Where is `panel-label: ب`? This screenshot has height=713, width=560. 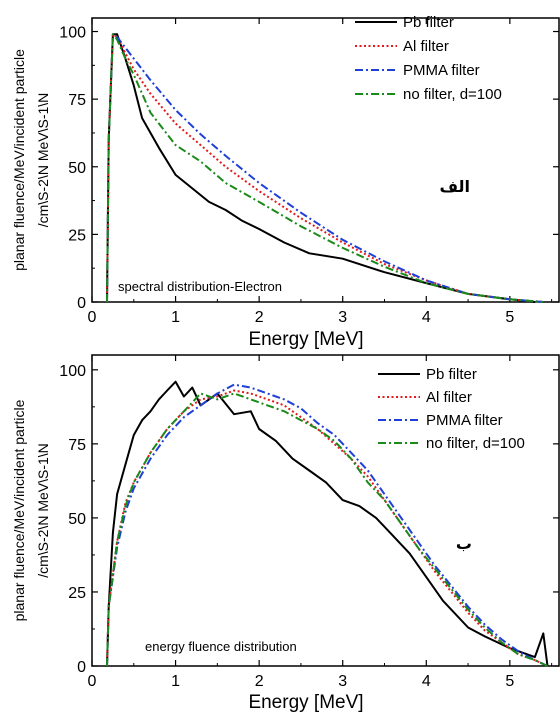
panel-label: ب is located at coordinates (464, 543).